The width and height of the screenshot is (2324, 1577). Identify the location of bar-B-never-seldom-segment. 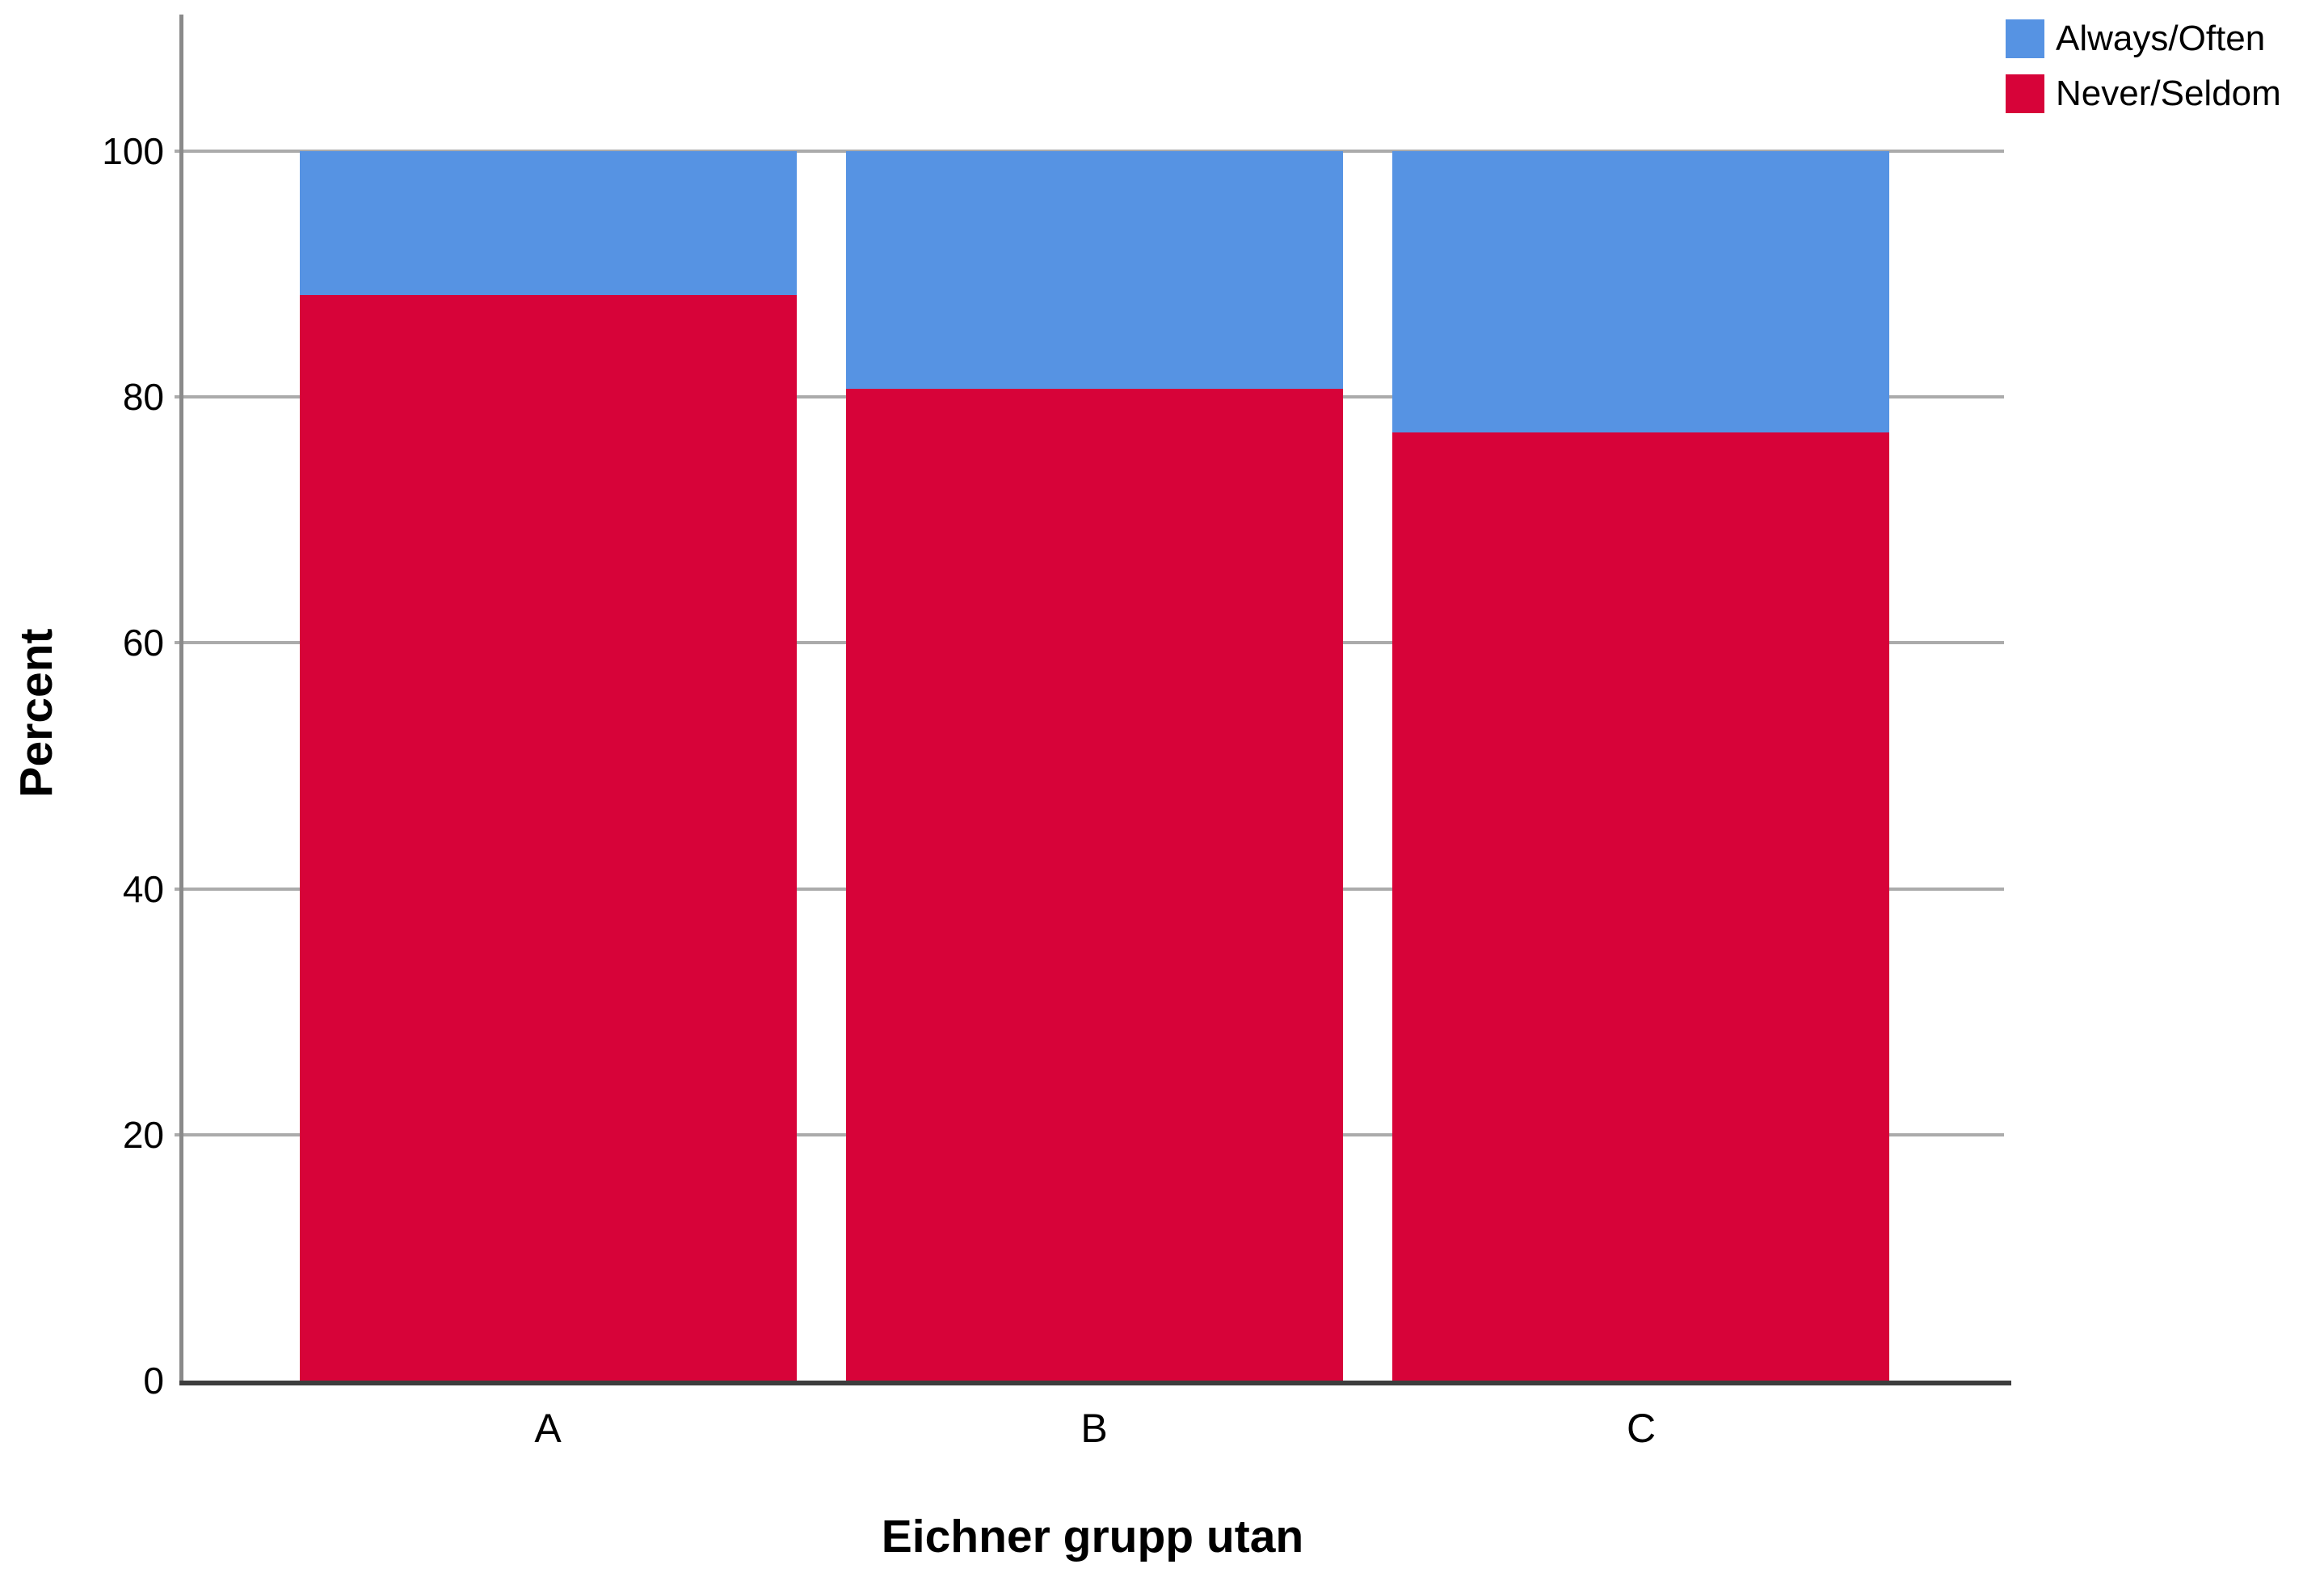
(1094, 884).